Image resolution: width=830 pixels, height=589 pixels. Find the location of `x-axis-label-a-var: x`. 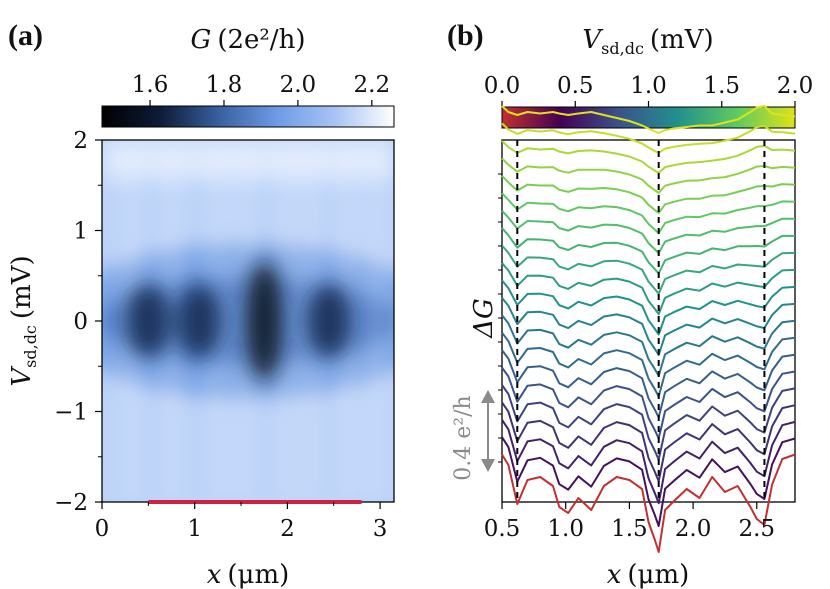

x-axis-label-a-var: x is located at coordinates (214, 574).